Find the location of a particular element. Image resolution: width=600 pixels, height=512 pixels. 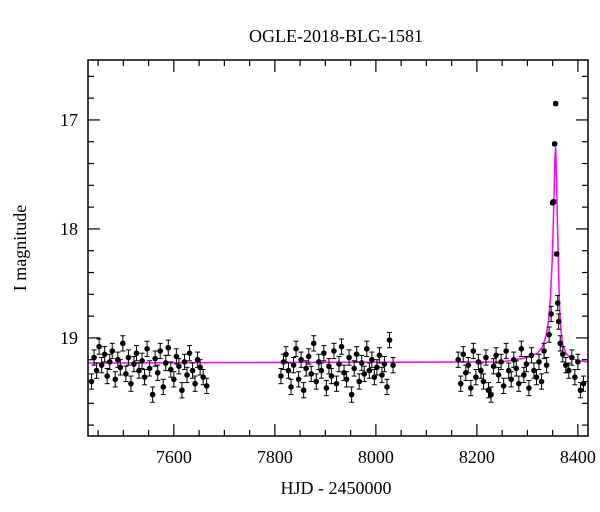

y-tick-label: 17 is located at coordinates (69, 120).